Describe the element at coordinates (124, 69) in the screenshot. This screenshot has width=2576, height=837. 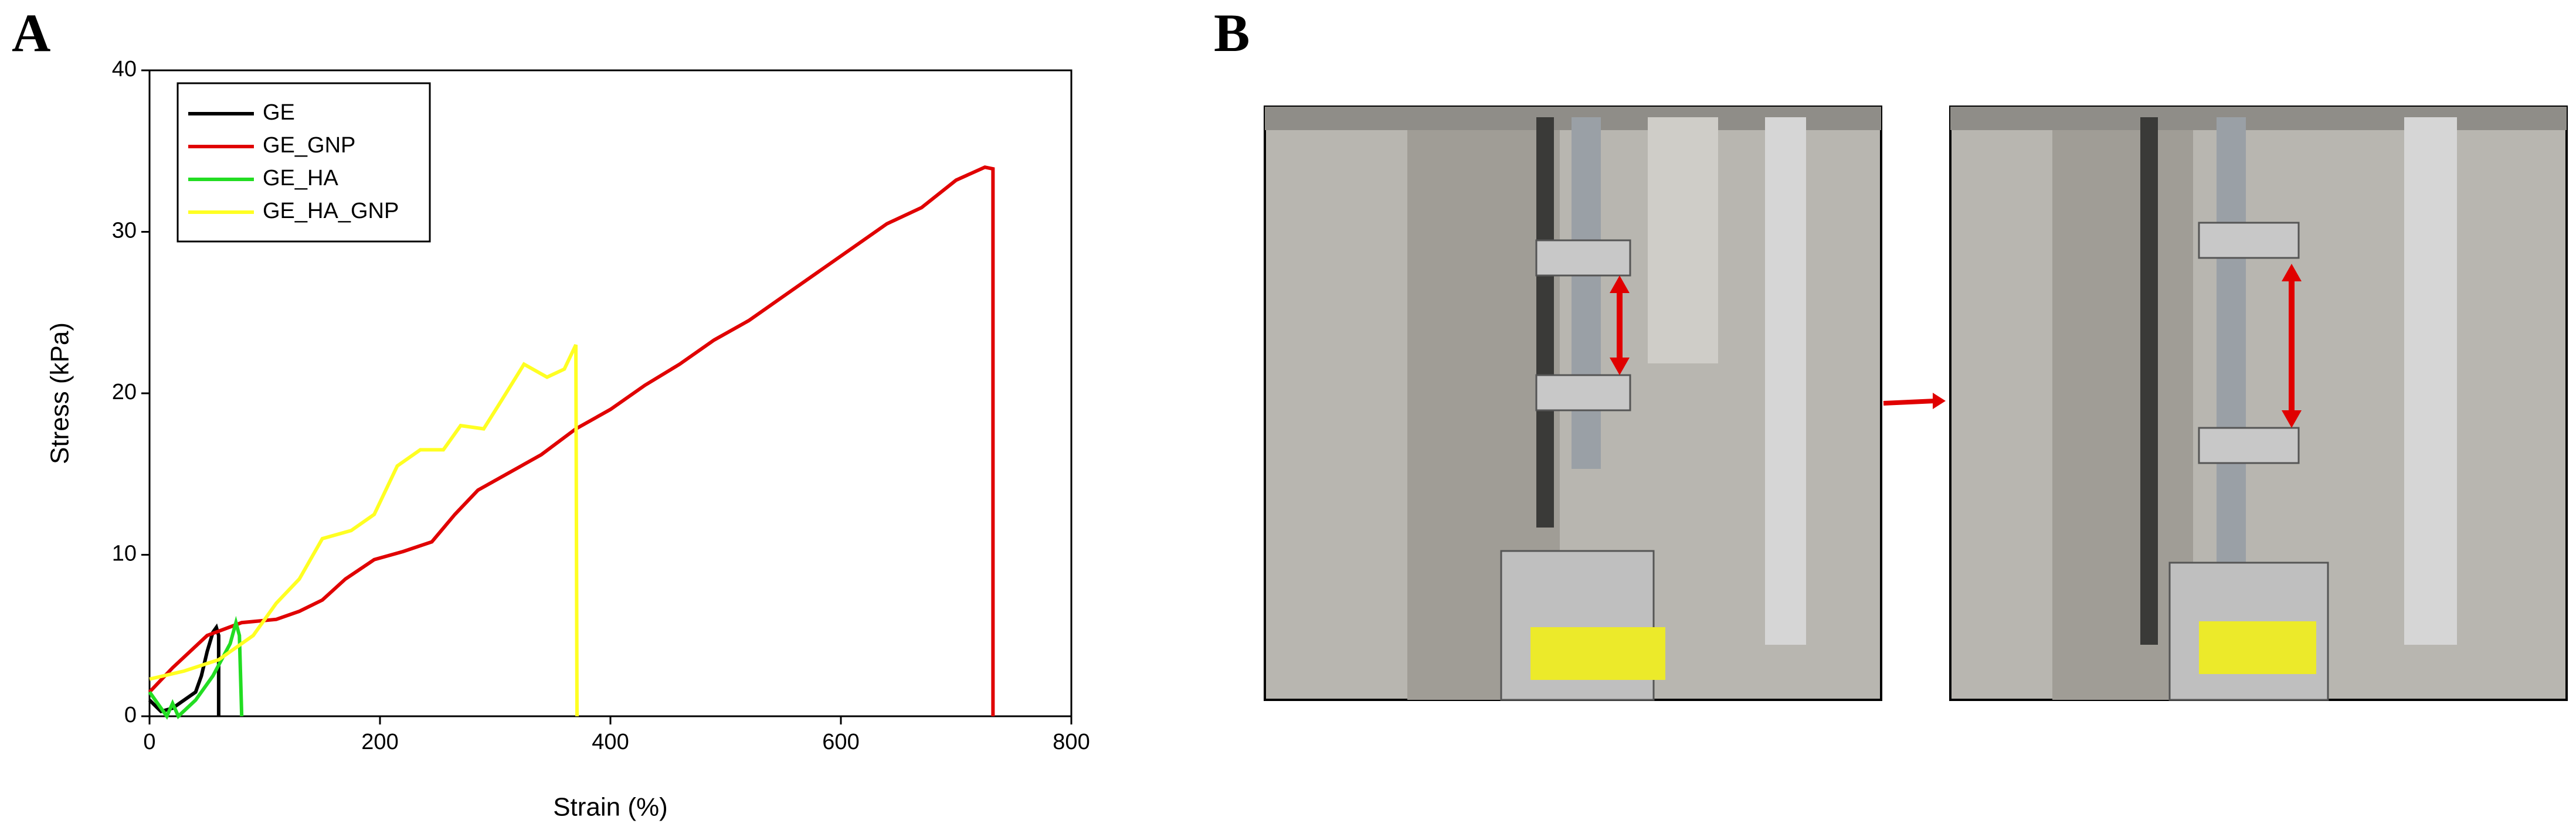
I see `y-tick-label: 40` at that location.